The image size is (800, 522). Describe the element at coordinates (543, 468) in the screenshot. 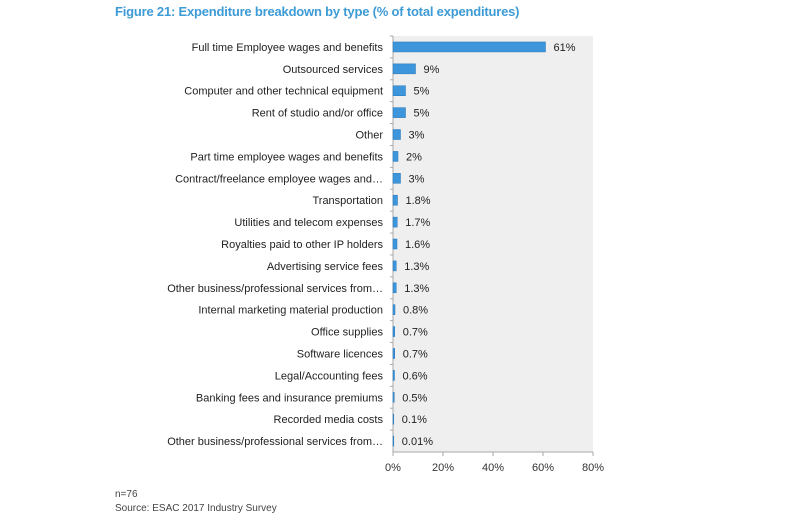

I see `x-tick-label: 60%` at that location.